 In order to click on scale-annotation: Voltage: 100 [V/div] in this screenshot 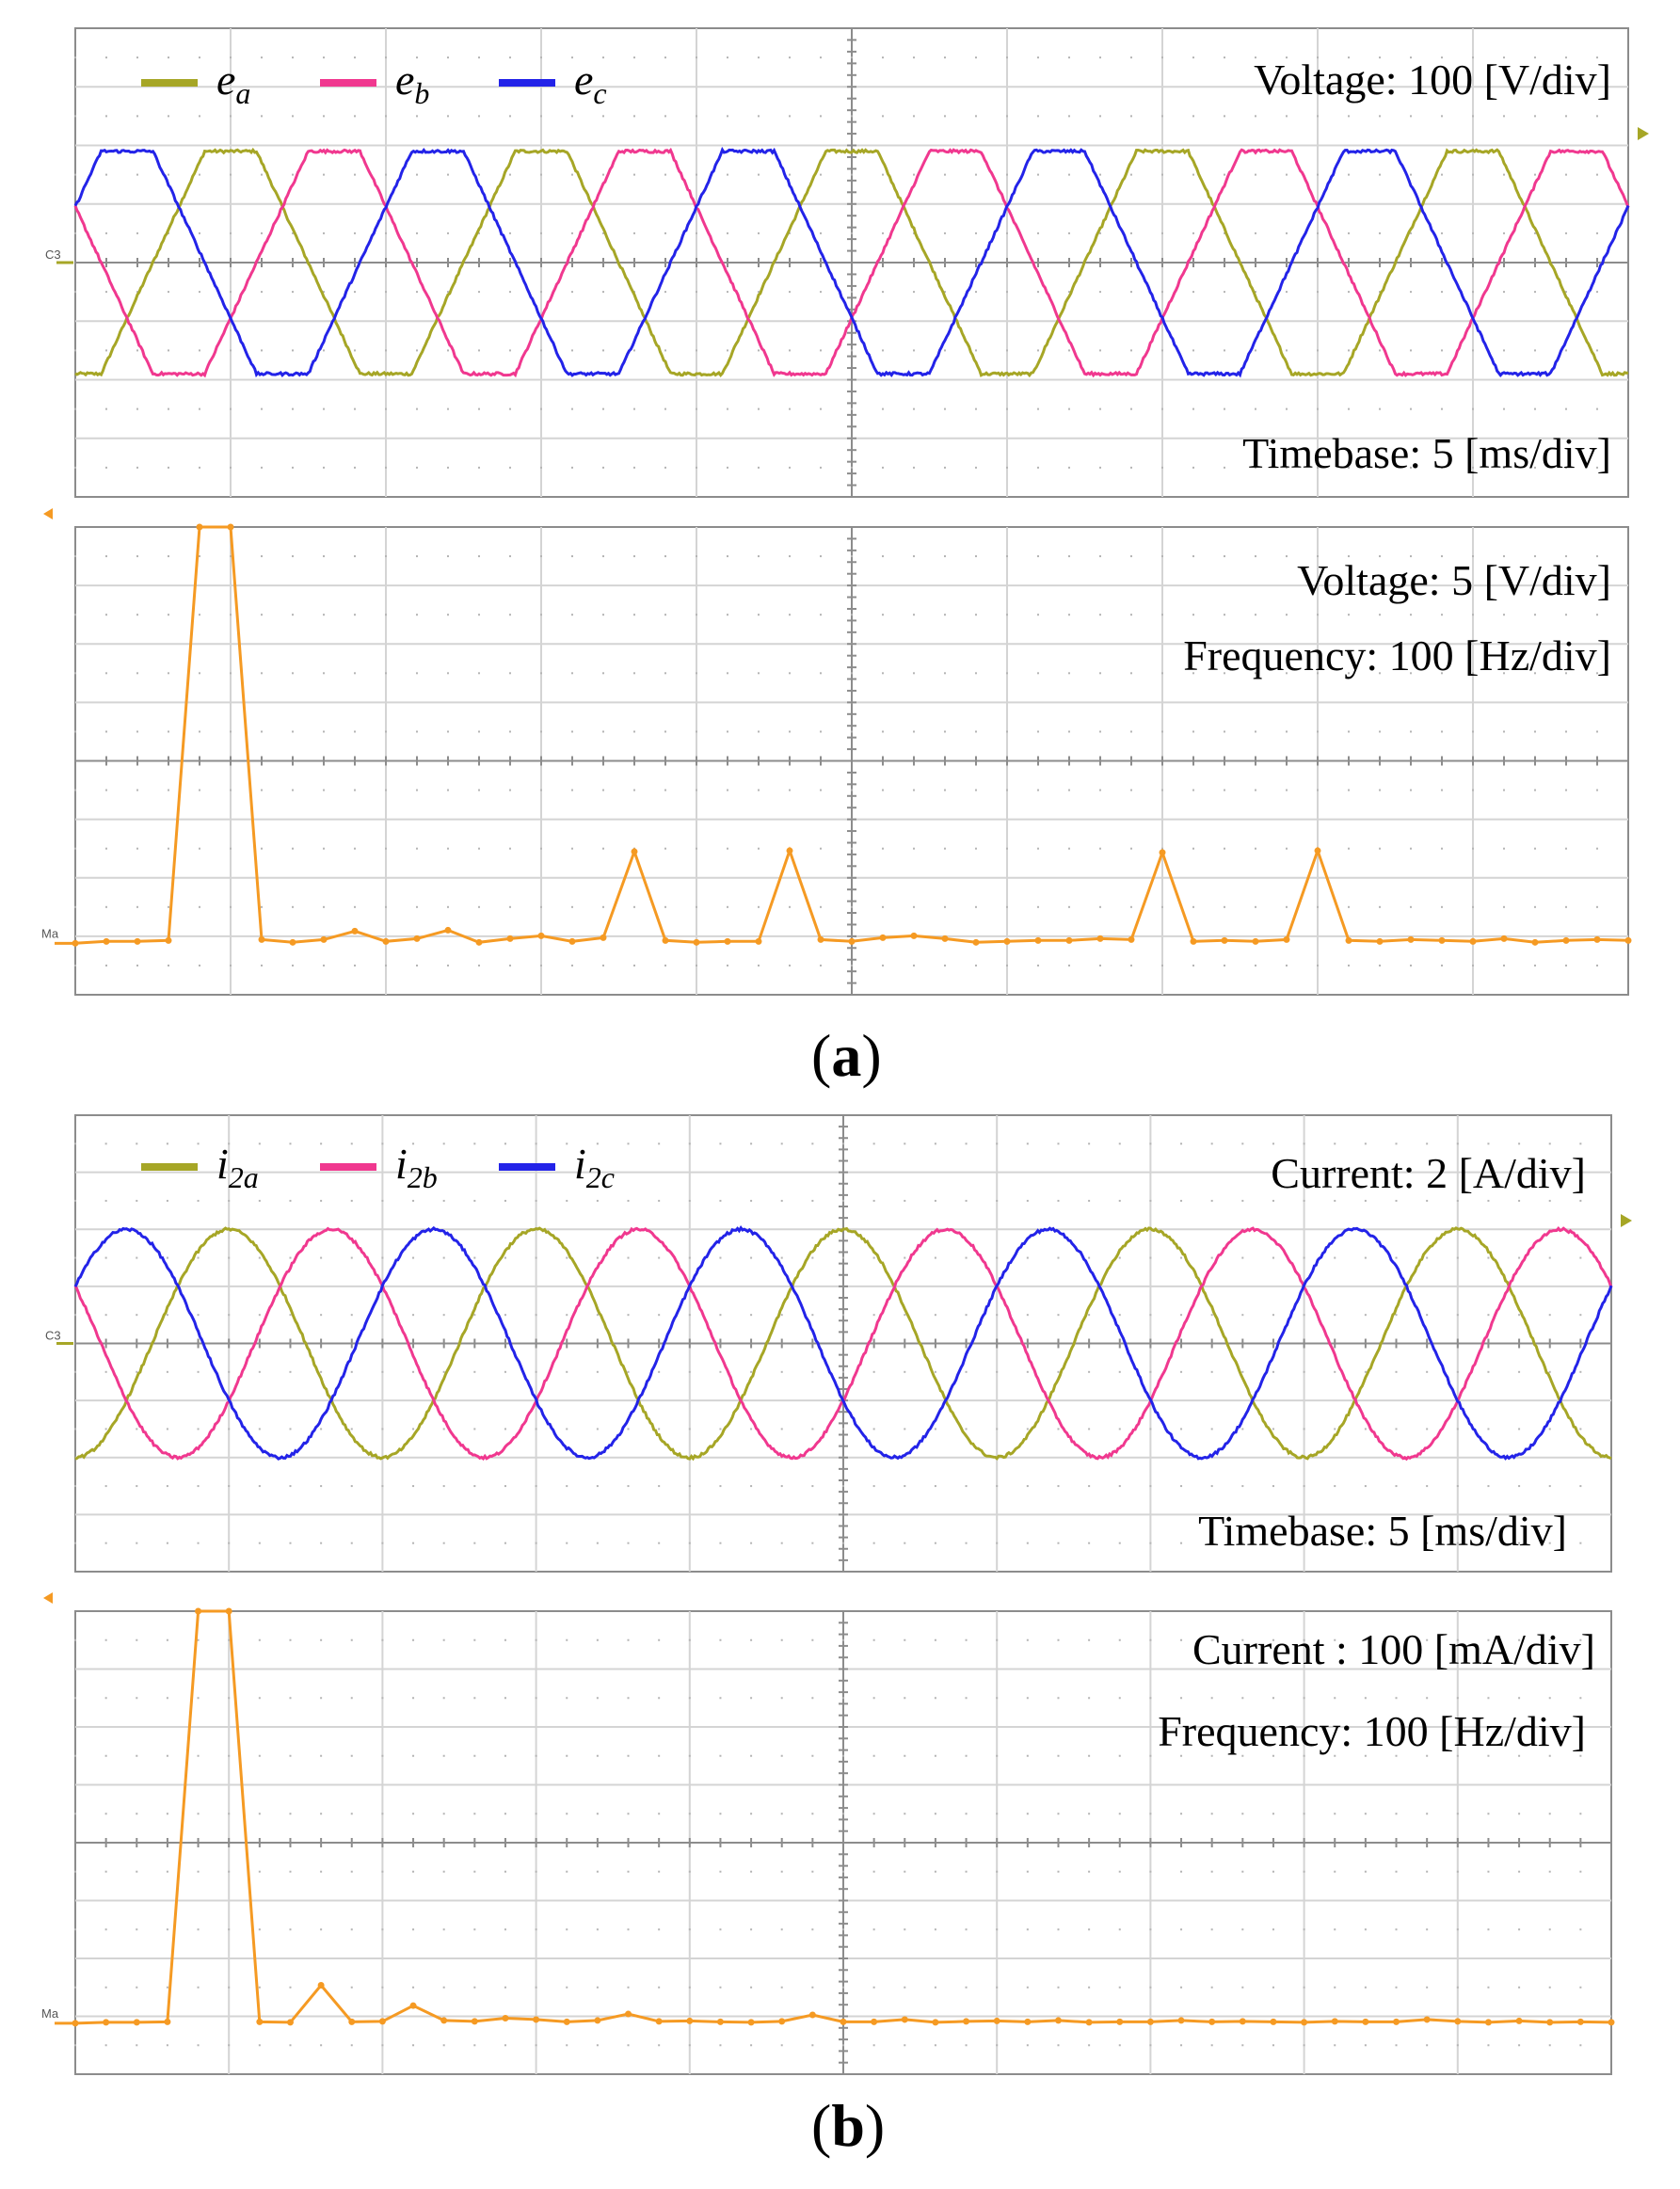, I will do `click(1432, 80)`.